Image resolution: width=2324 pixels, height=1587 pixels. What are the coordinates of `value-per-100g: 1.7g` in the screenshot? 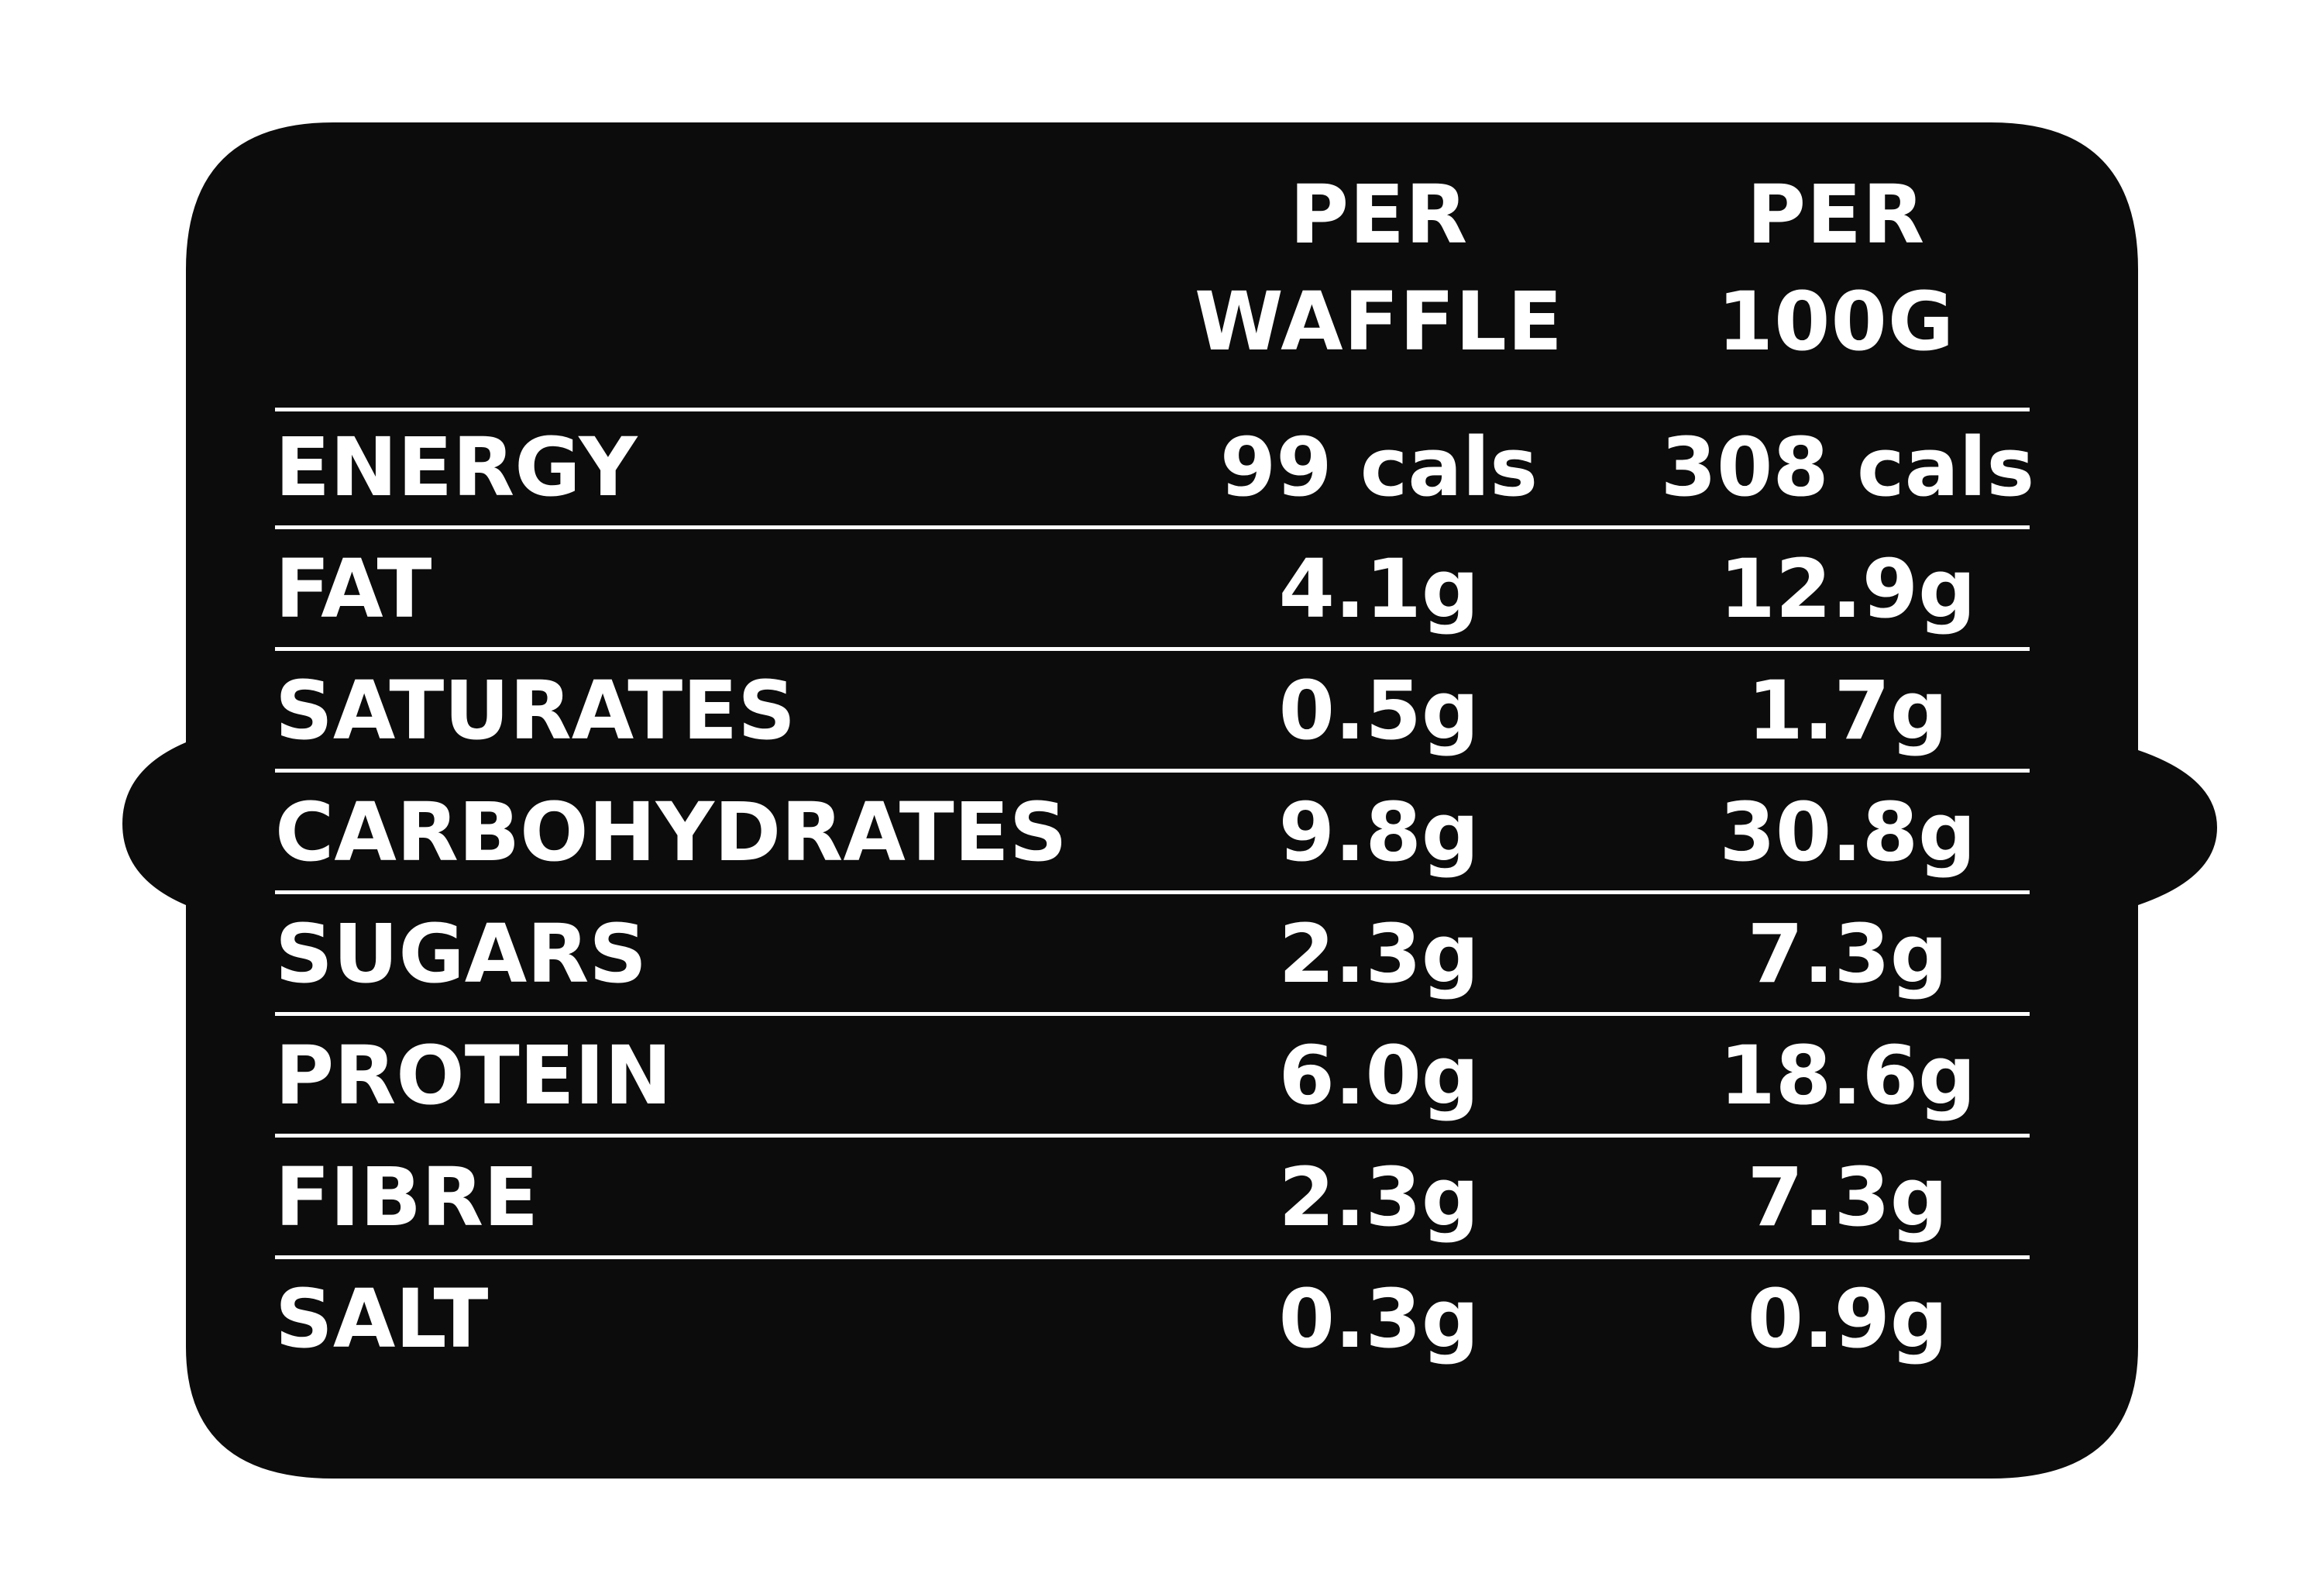 It's located at (1847, 710).